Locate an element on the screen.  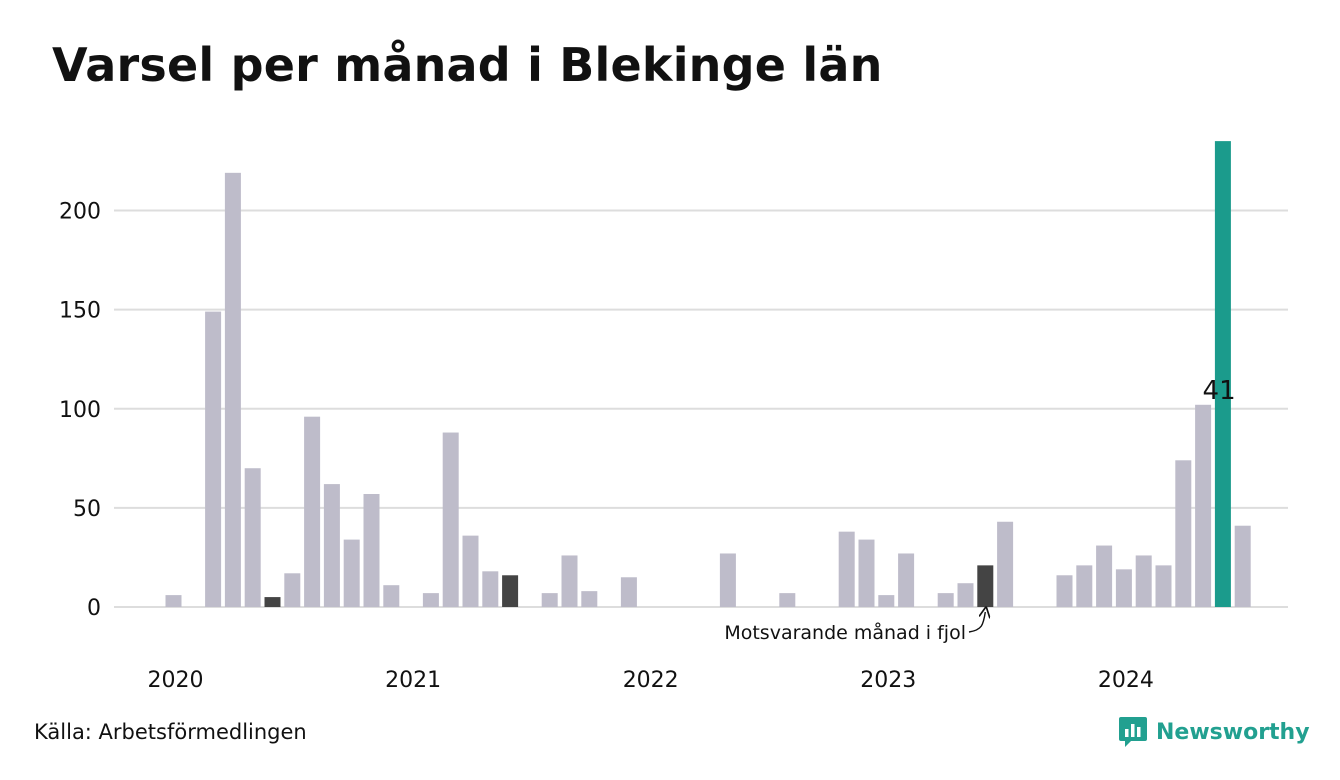
y-tick-label: 0 is located at coordinates (94, 608).